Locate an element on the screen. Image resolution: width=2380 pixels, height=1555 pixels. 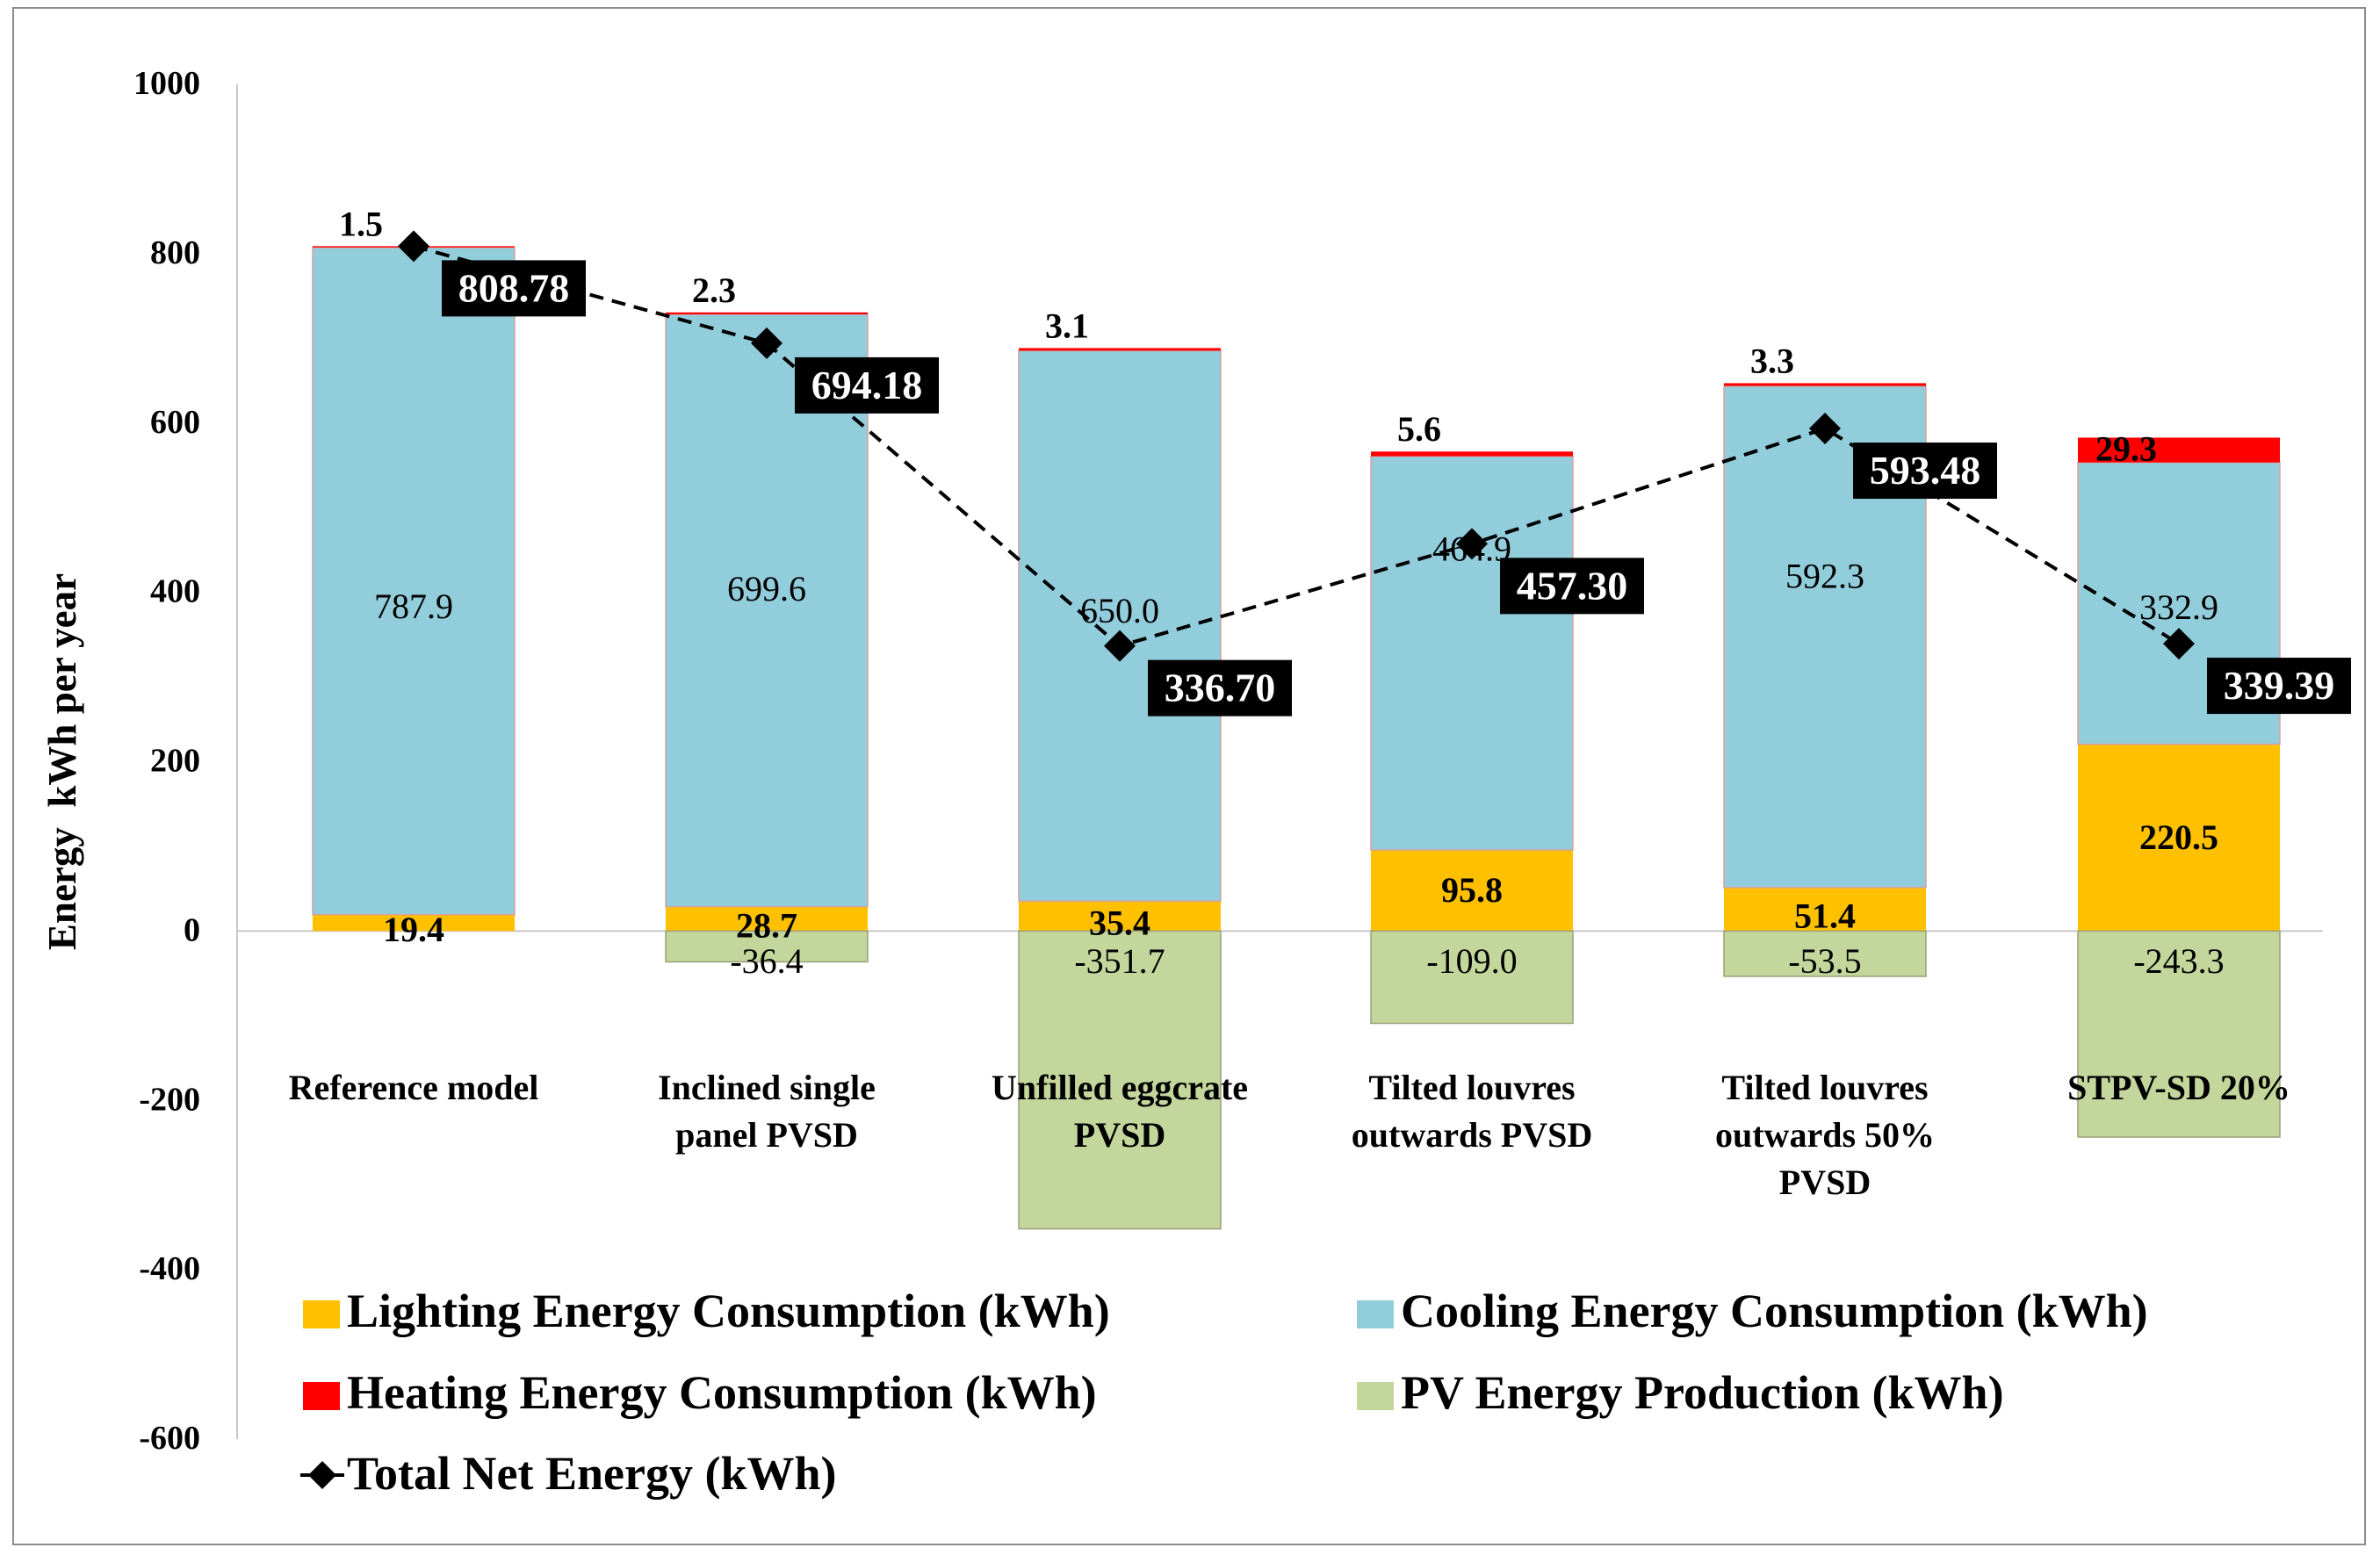
category-label: panel PVSD is located at coordinates (766, 1135).